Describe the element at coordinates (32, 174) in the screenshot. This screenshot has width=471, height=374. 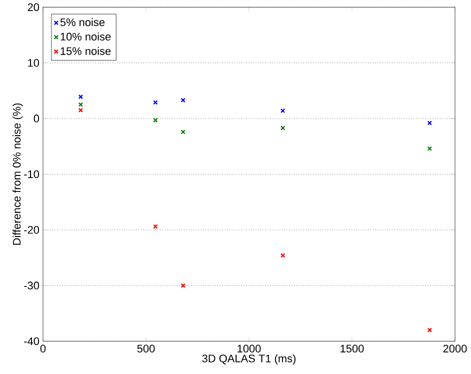
I see `y-tick-label: -10` at that location.